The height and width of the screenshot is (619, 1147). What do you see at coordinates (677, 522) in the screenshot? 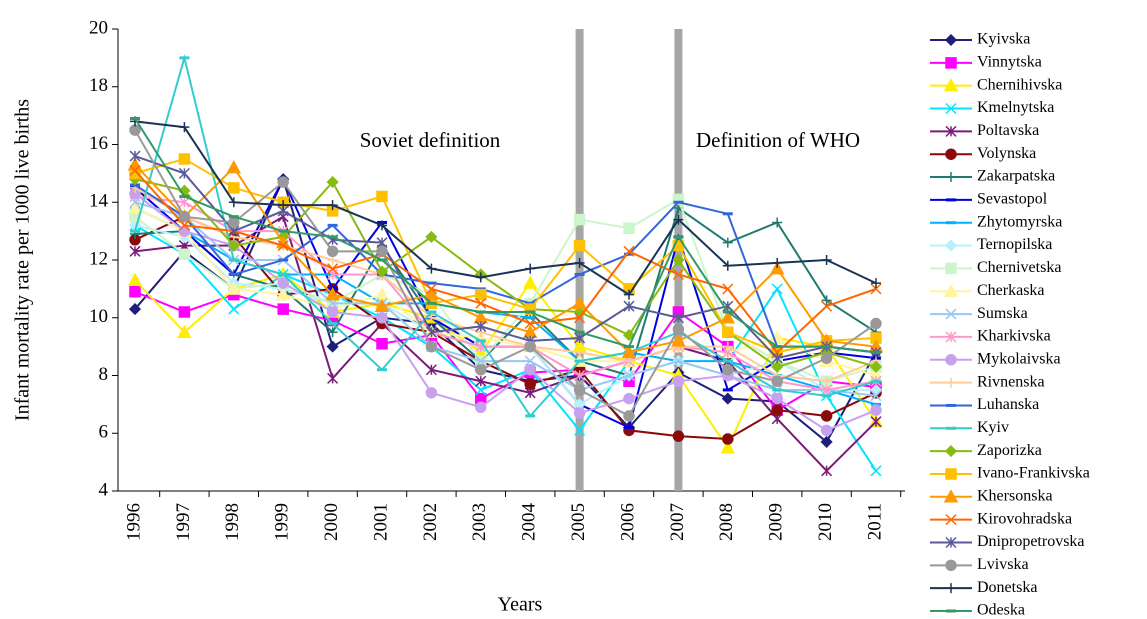
I see `x-tick-label: 2007` at bounding box center [677, 522].